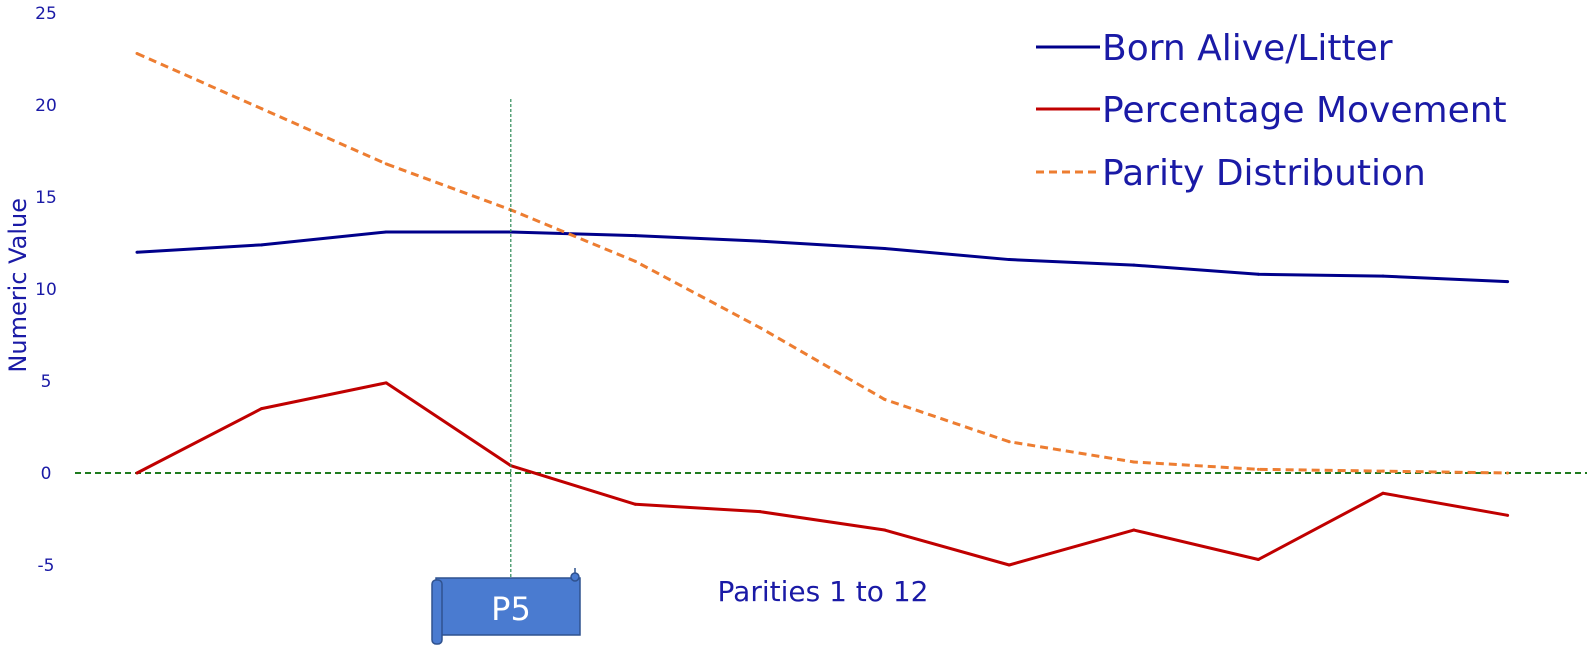 This screenshot has height=653, width=1587. Describe the element at coordinates (46, 290) in the screenshot. I see `y-tick-label: 10` at that location.